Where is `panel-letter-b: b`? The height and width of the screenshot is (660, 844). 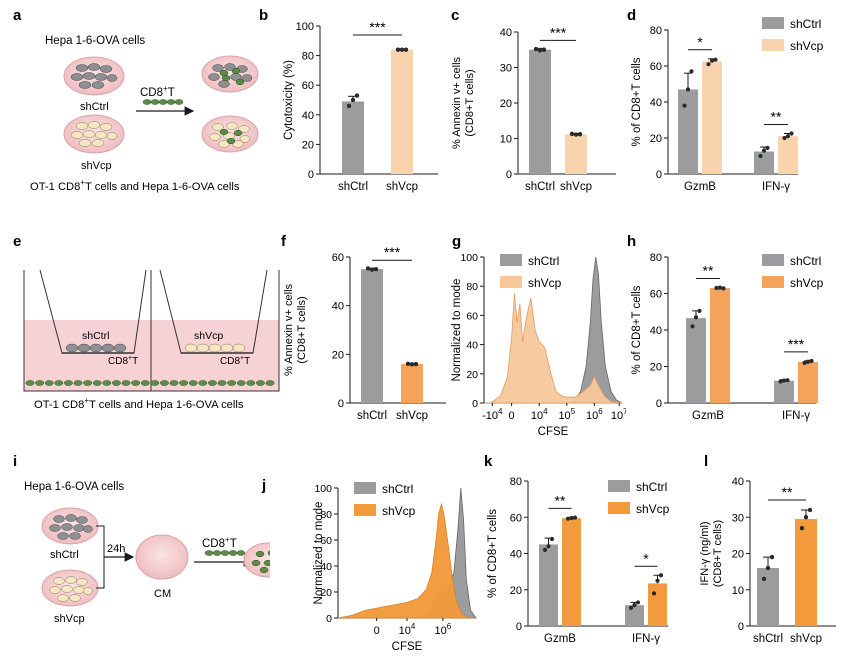 panel-letter-b: b is located at coordinates (263, 15).